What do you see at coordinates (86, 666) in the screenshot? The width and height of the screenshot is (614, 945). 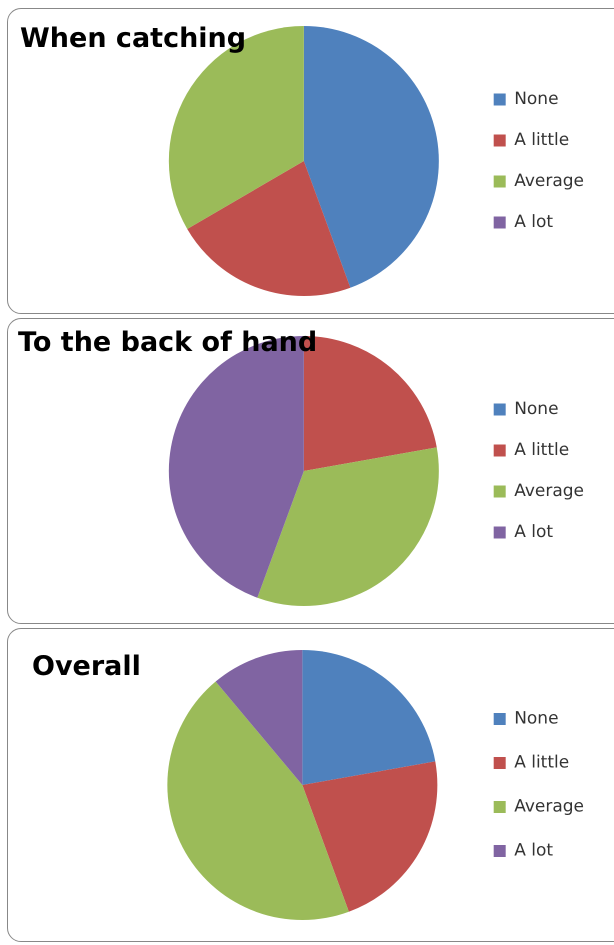 I see `chart-title: Overall` at bounding box center [86, 666].